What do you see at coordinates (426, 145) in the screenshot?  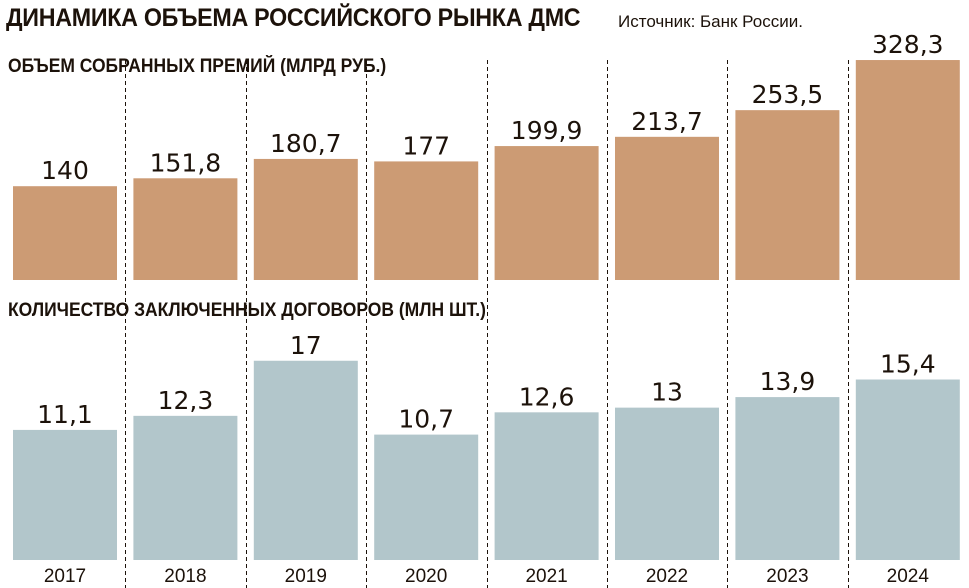 I see `premium-value-label: 177` at bounding box center [426, 145].